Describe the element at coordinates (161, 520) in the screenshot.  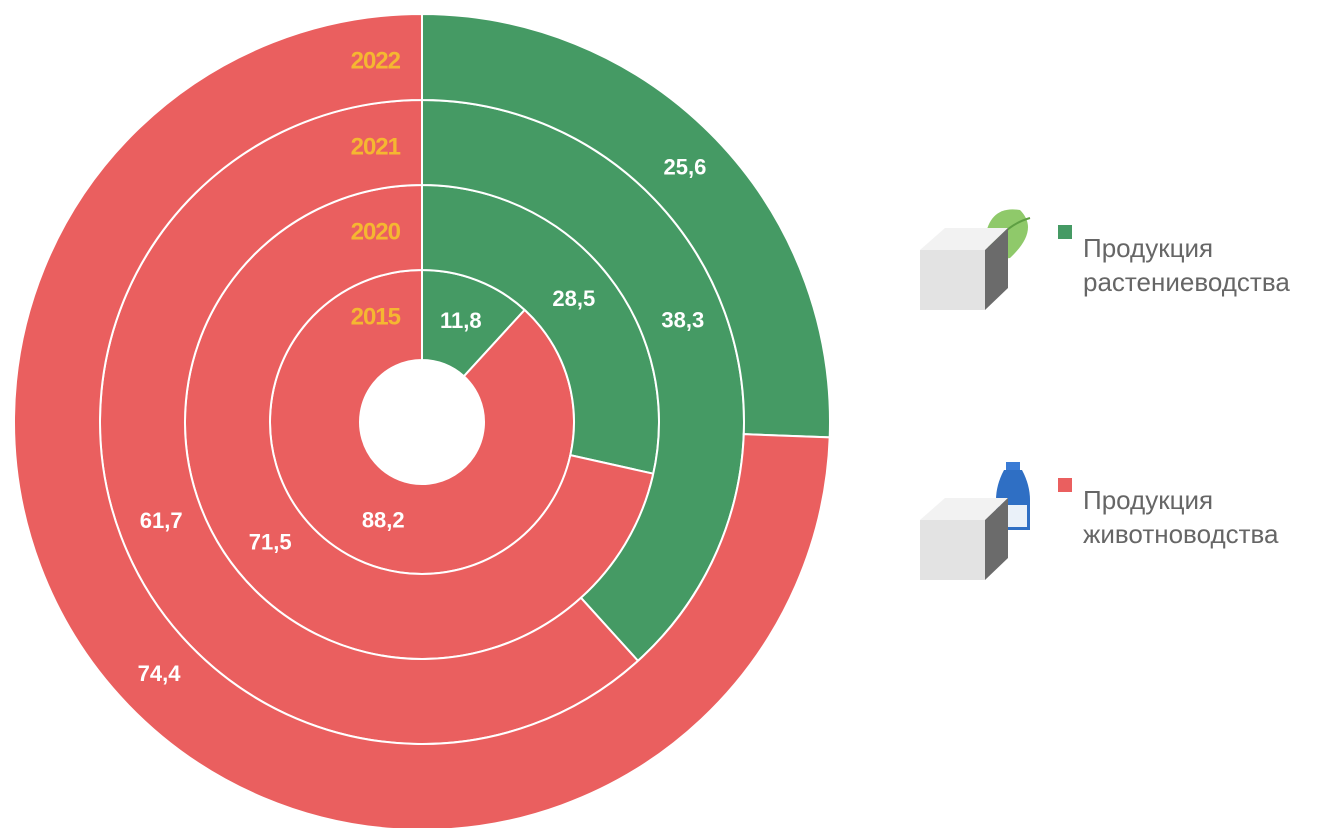
I see `value-label: 61,7` at that location.